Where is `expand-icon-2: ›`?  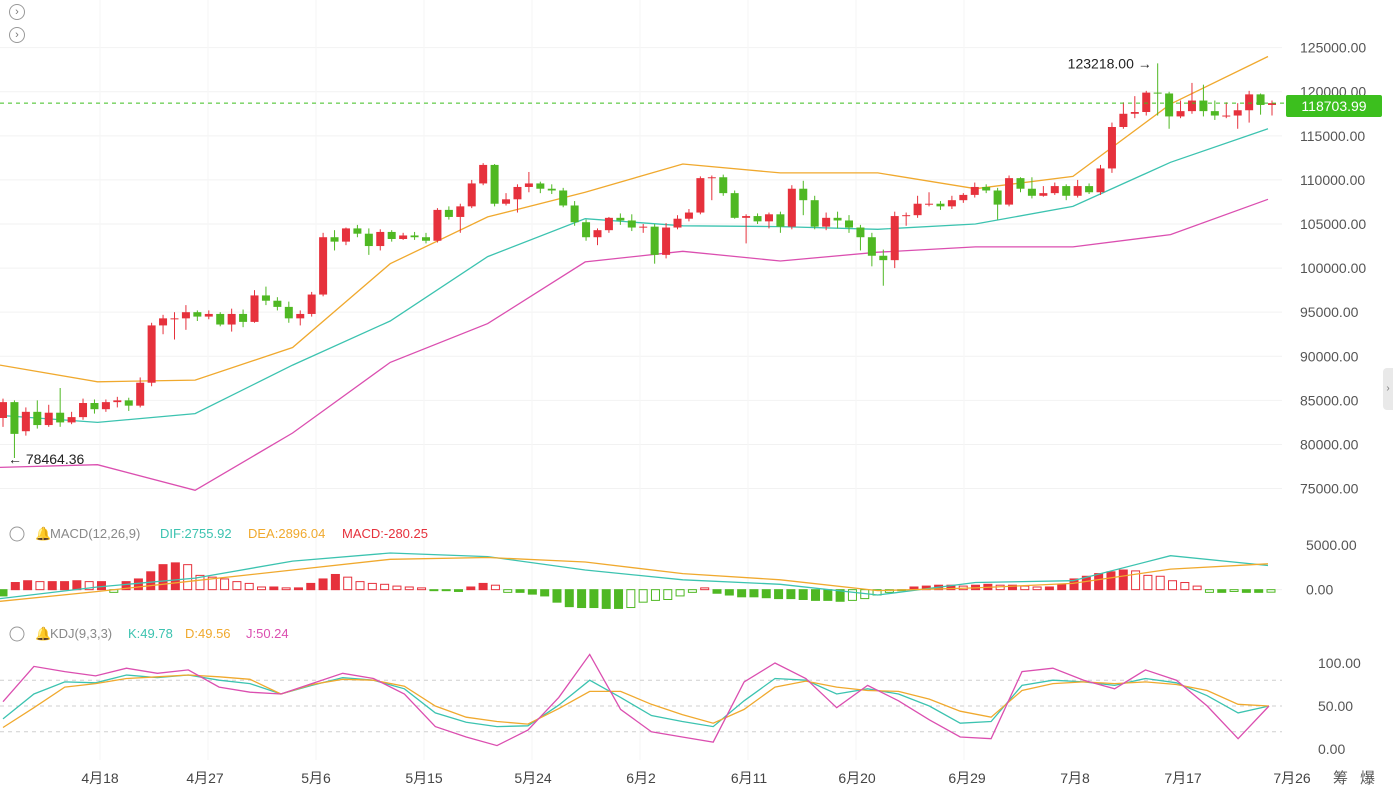
expand-icon-2: › is located at coordinates (17, 35).